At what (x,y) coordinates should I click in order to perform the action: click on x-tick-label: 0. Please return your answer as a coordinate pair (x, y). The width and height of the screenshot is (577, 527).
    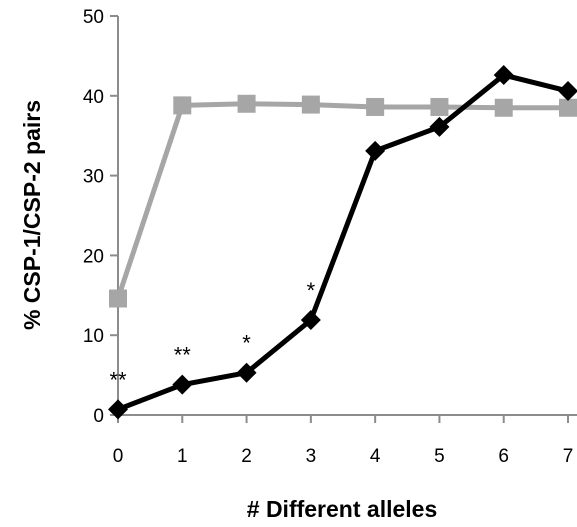
    Looking at the image, I should click on (118, 456).